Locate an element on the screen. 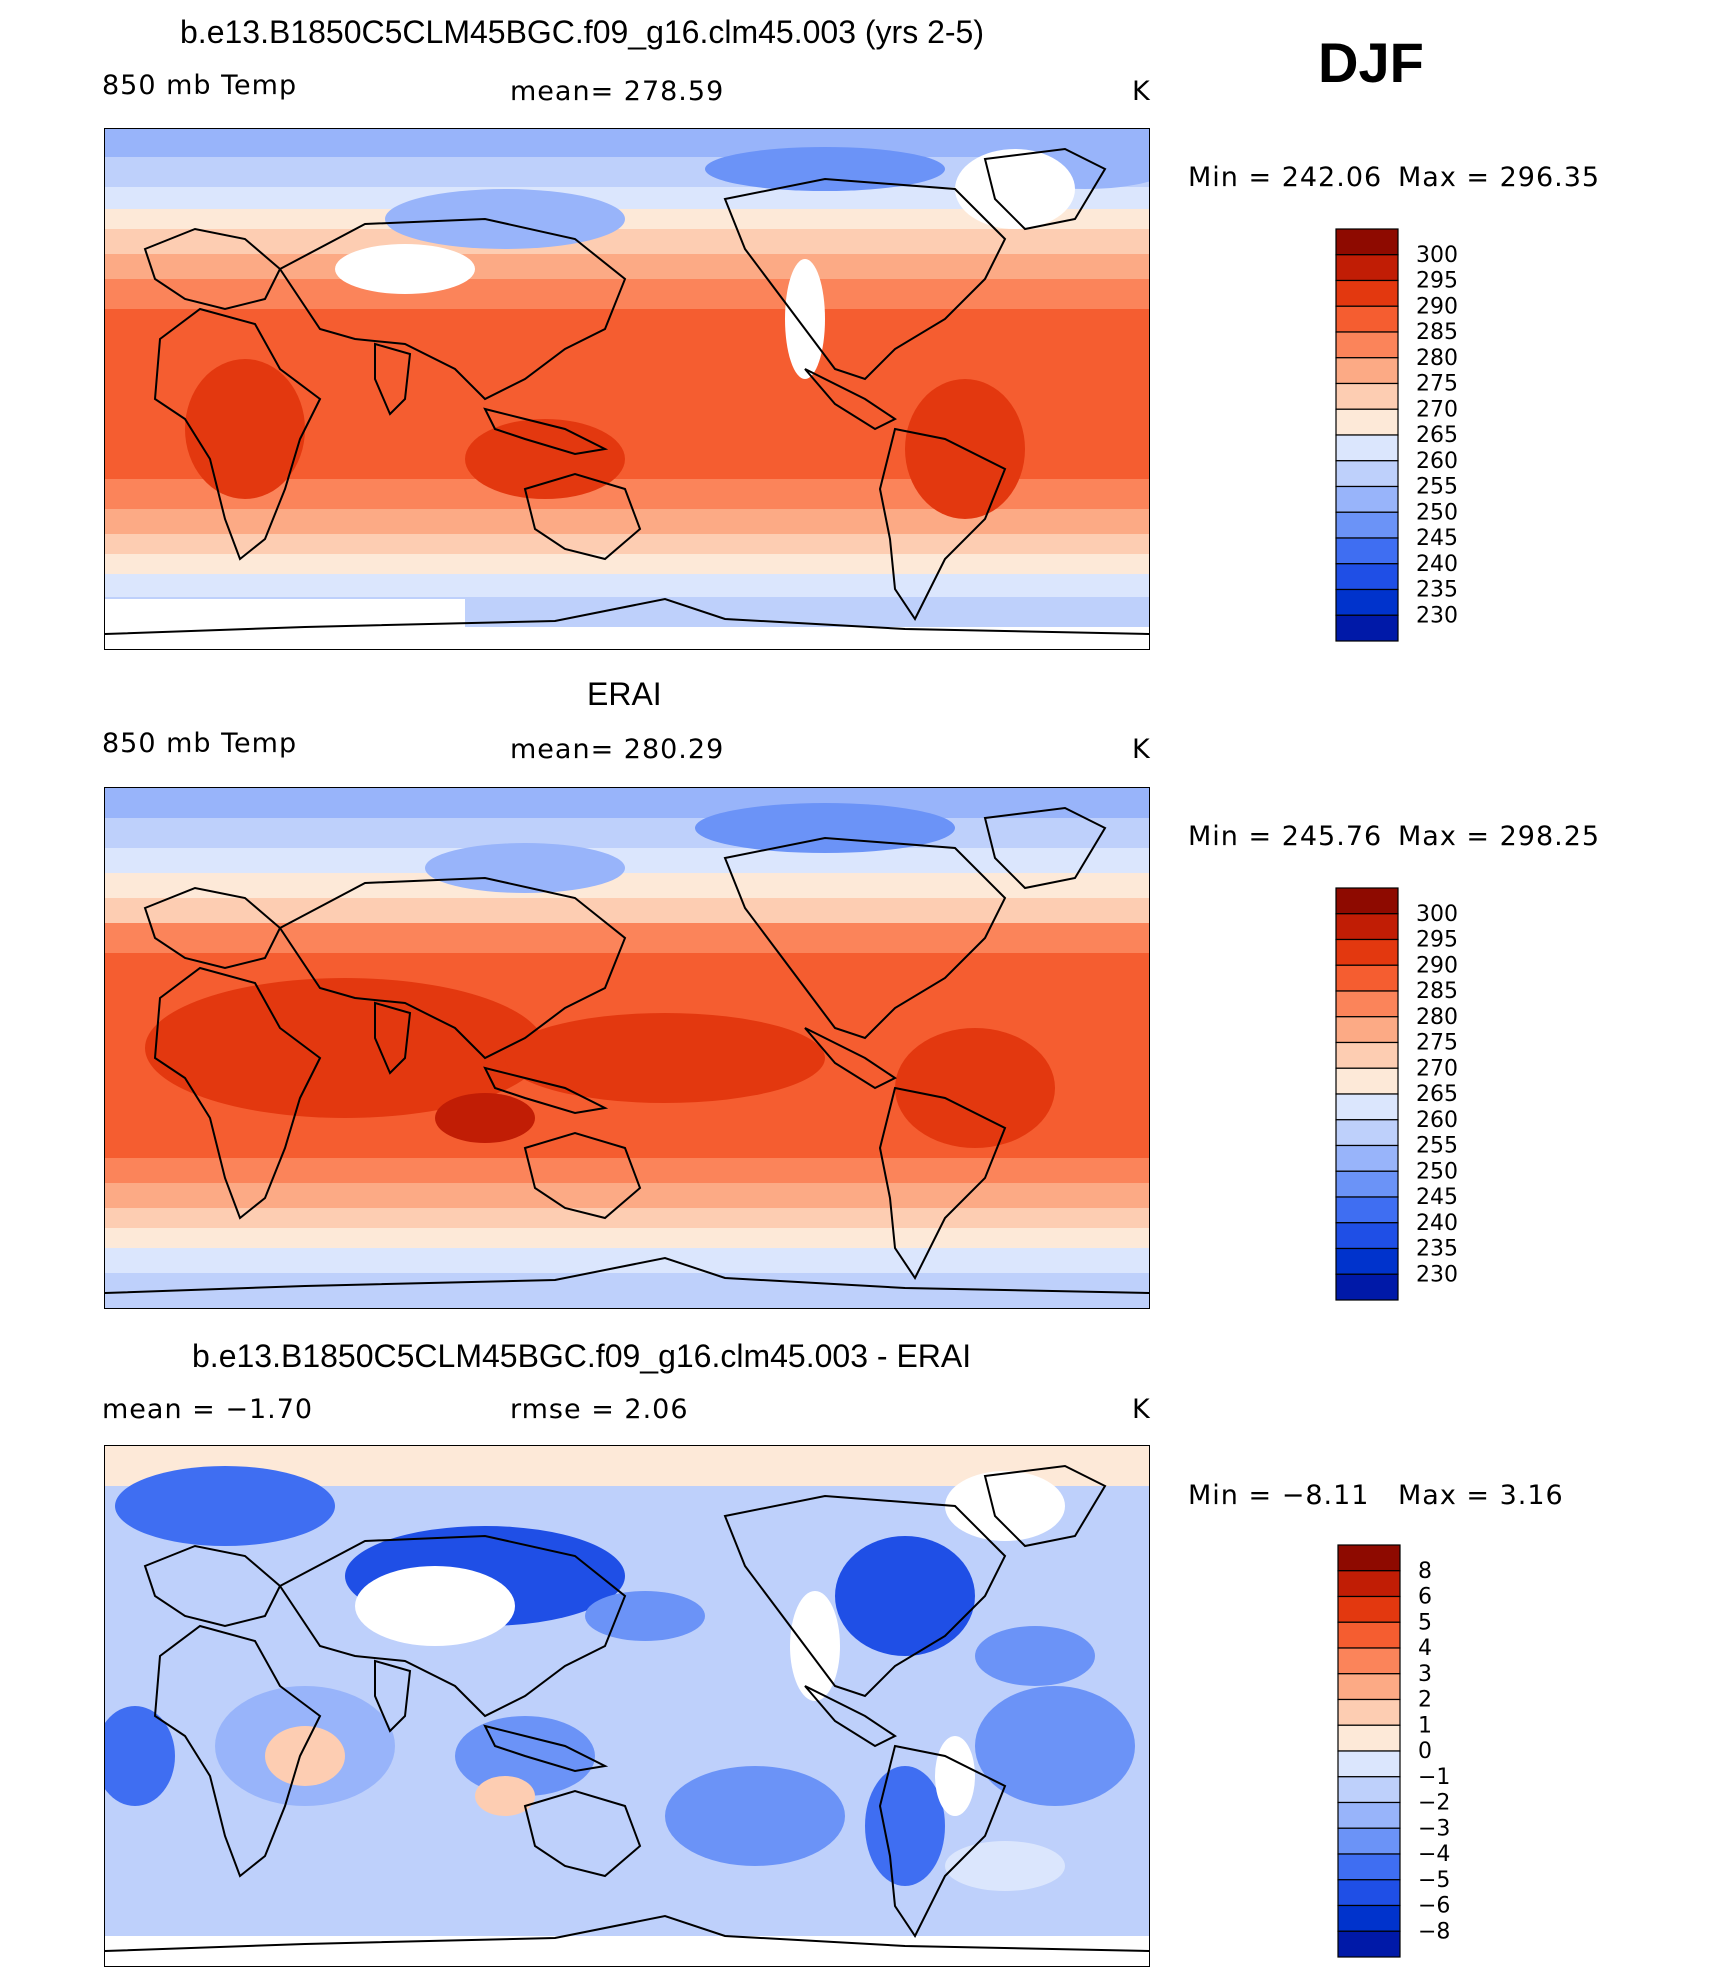 This screenshot has width=1710, height=1969. colorbar-tick-label: 275 is located at coordinates (1437, 384).